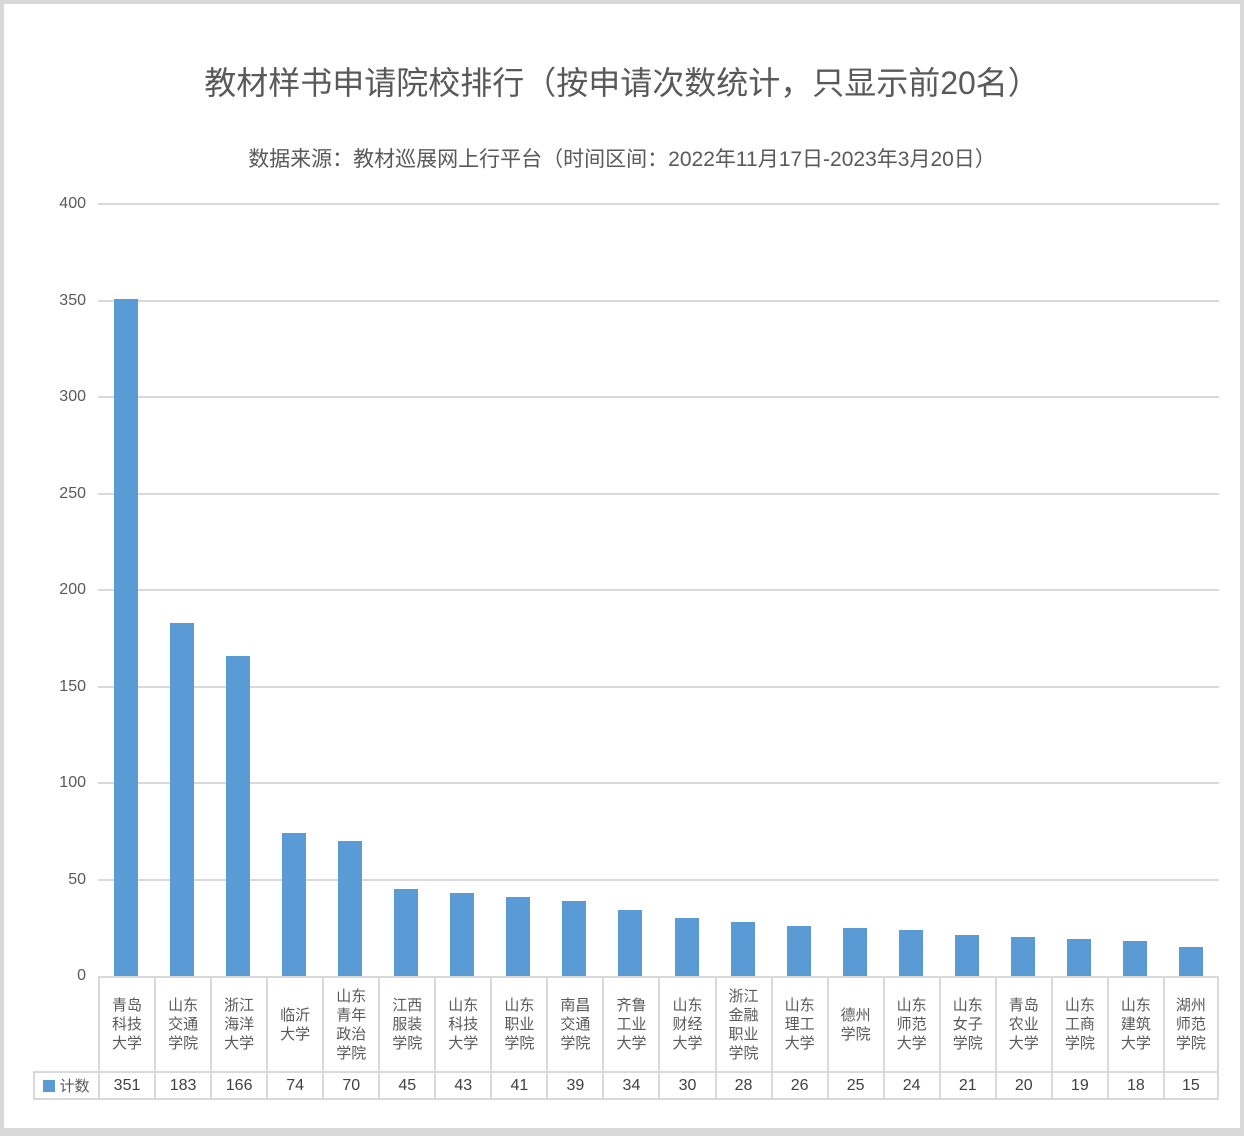  I want to click on value-cell: 183, so click(182, 1085).